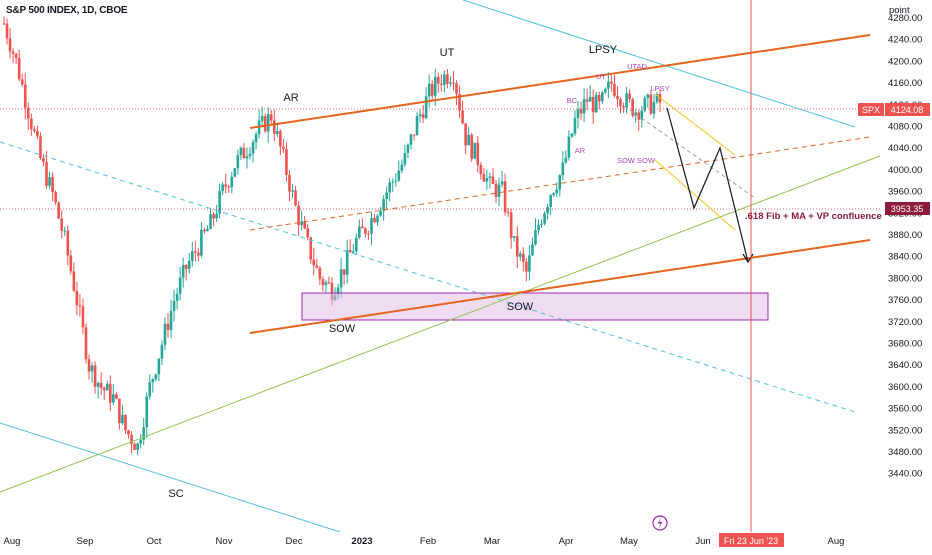 Image resolution: width=932 pixels, height=555 pixels. What do you see at coordinates (899, 10) in the screenshot?
I see `price-axis-unit: point` at bounding box center [899, 10].